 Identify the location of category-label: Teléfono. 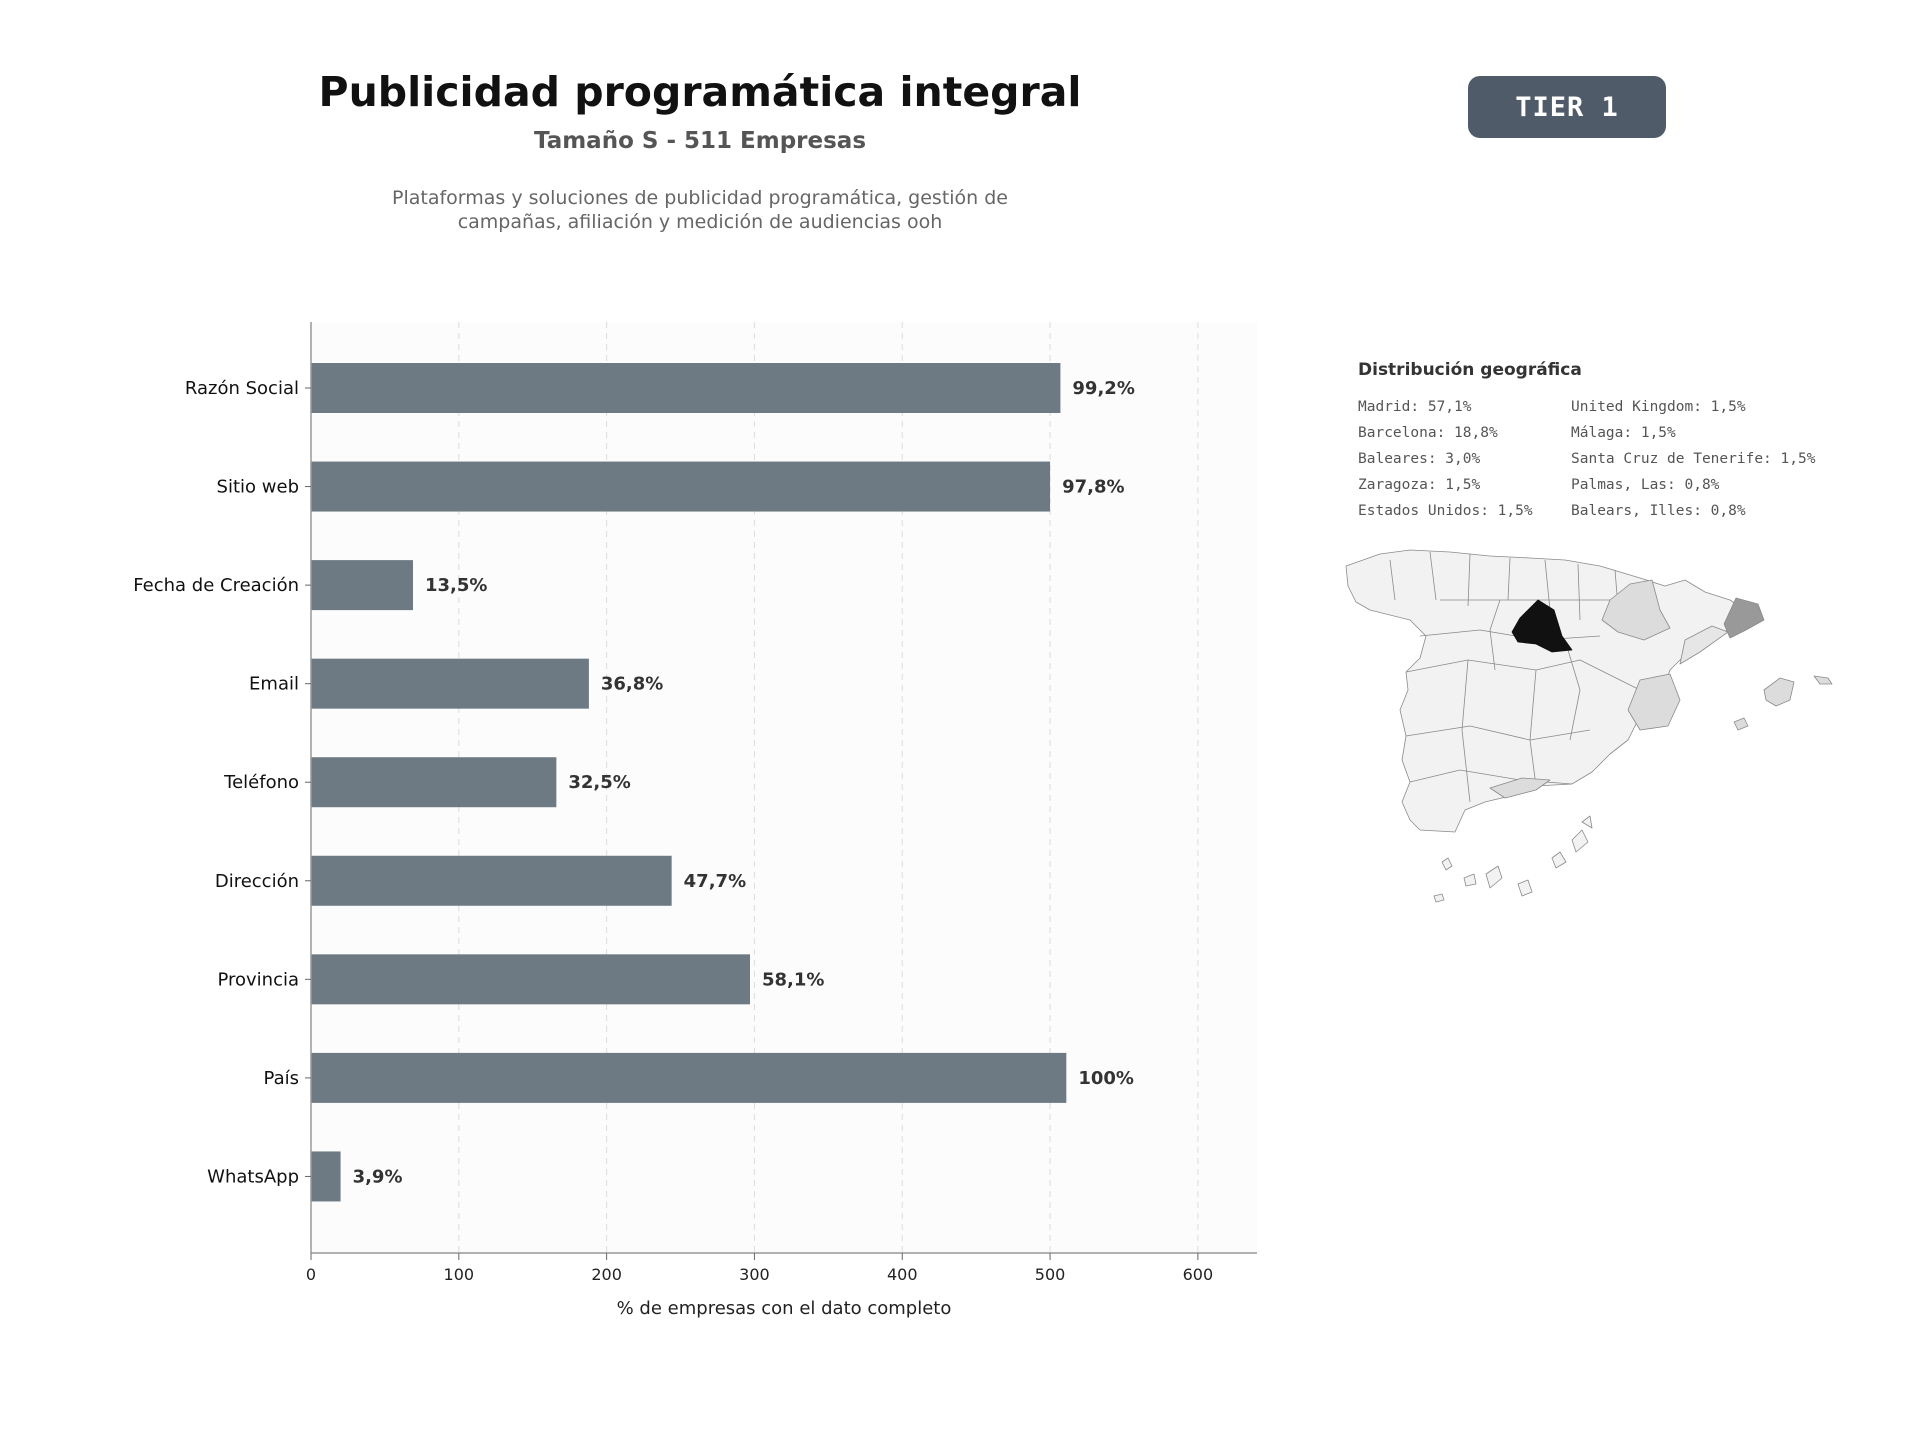
(261, 782).